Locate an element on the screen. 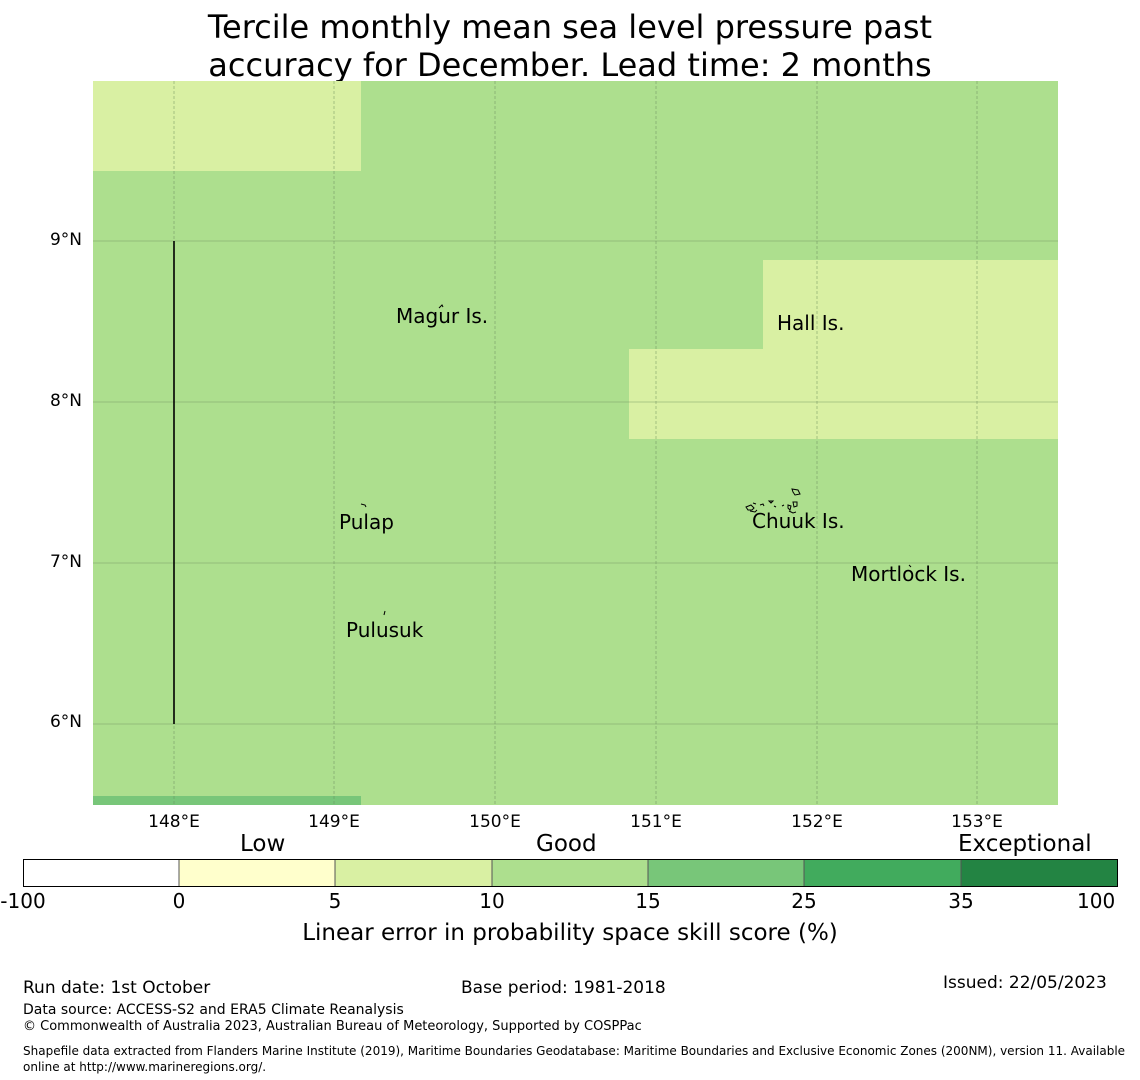  island-outlines is located at coordinates (636, 460).